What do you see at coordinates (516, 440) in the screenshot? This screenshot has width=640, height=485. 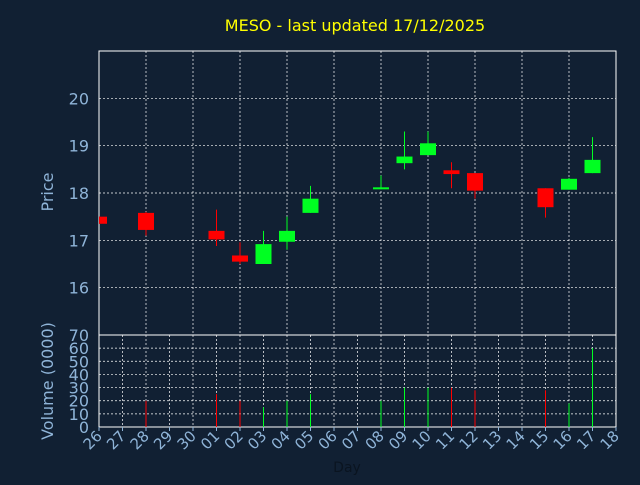 I see `x-tick-label: 14` at bounding box center [516, 440].